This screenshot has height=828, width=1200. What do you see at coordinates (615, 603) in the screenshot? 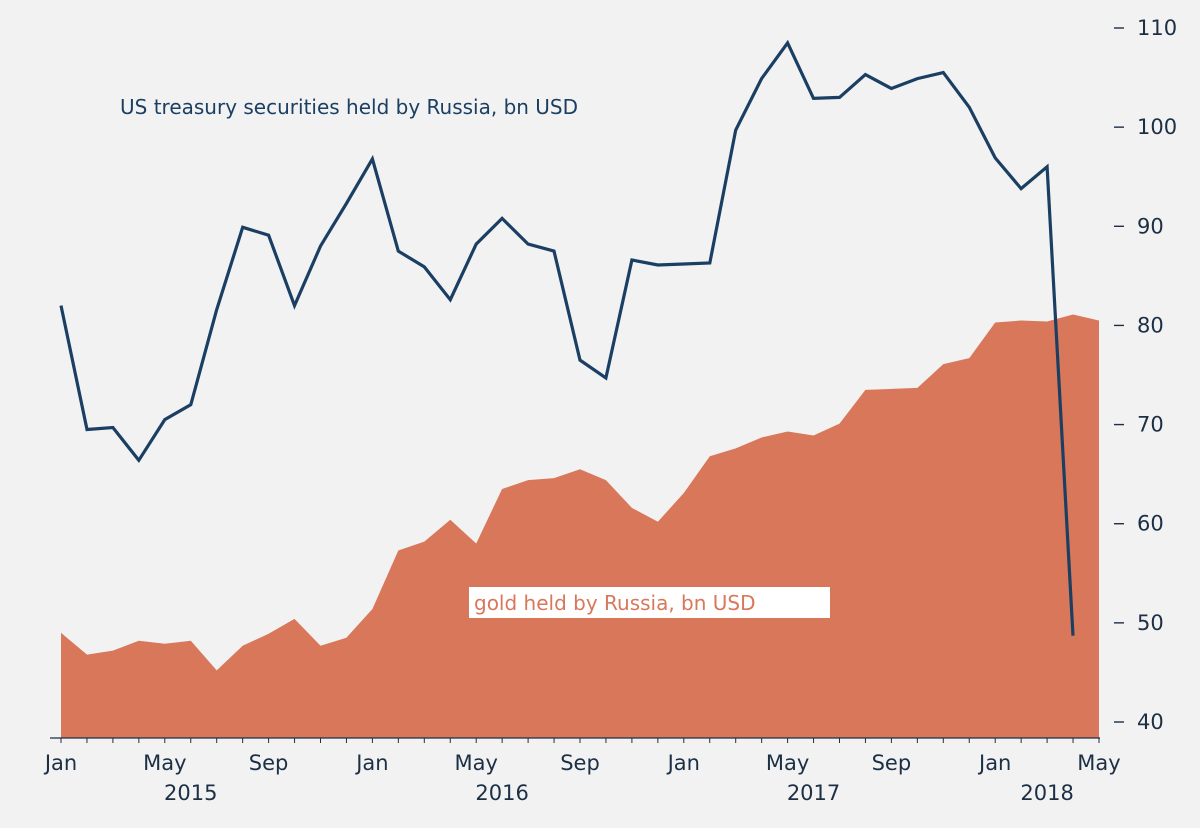
I see `gold-series-label: gold held by Russia, bn USD` at bounding box center [615, 603].